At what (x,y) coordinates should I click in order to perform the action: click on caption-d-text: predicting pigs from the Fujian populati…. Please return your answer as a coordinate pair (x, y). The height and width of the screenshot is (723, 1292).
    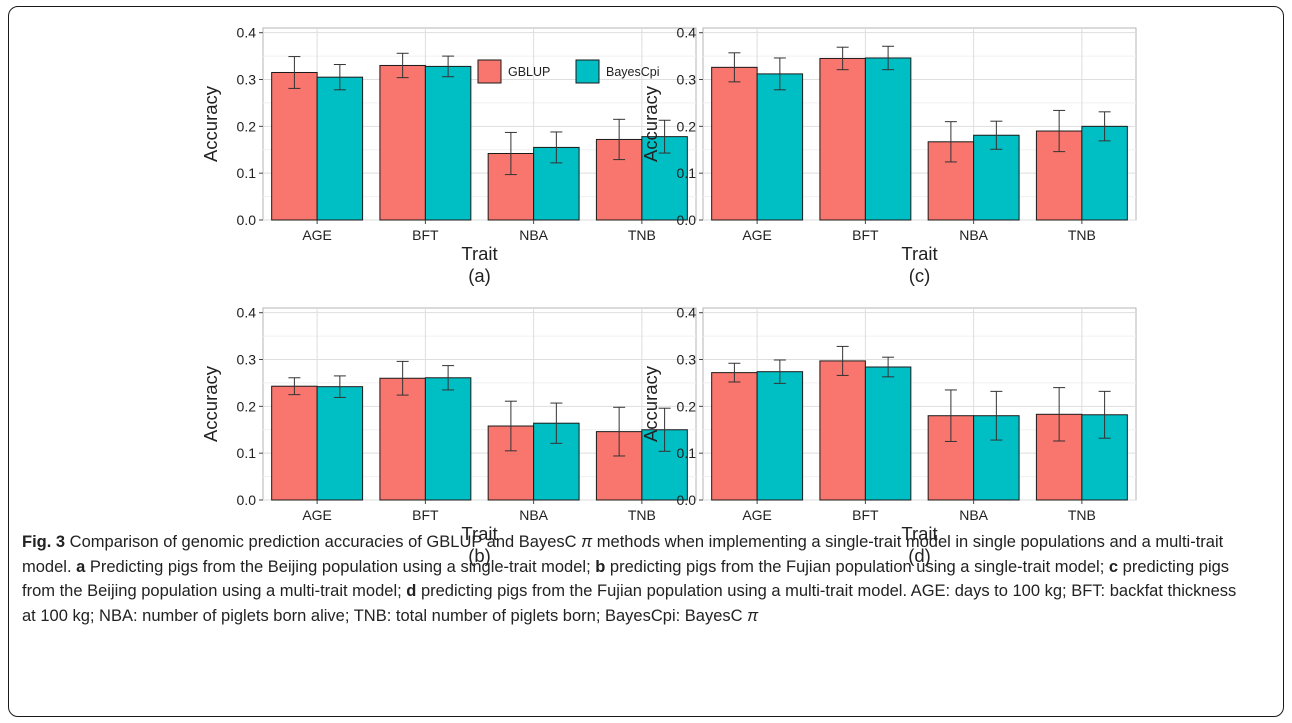
    Looking at the image, I should click on (629, 603).